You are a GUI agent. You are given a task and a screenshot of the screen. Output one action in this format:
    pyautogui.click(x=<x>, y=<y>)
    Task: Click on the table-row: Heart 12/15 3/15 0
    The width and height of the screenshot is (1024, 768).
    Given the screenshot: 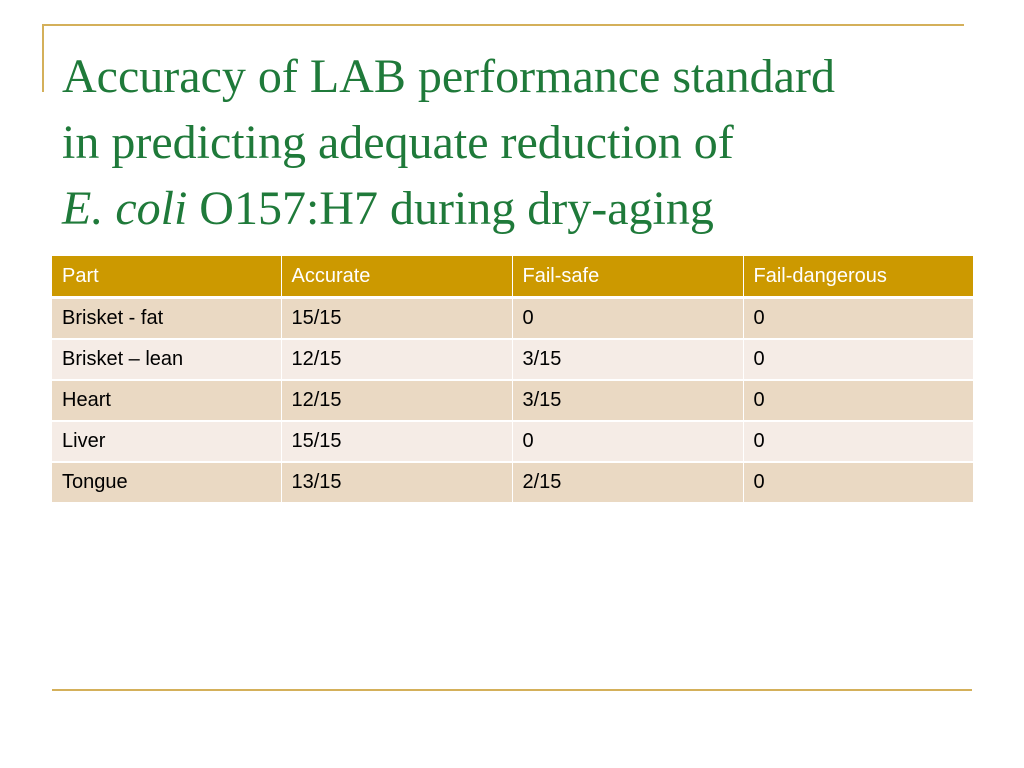 What is the action you would take?
    pyautogui.click(x=512, y=401)
    